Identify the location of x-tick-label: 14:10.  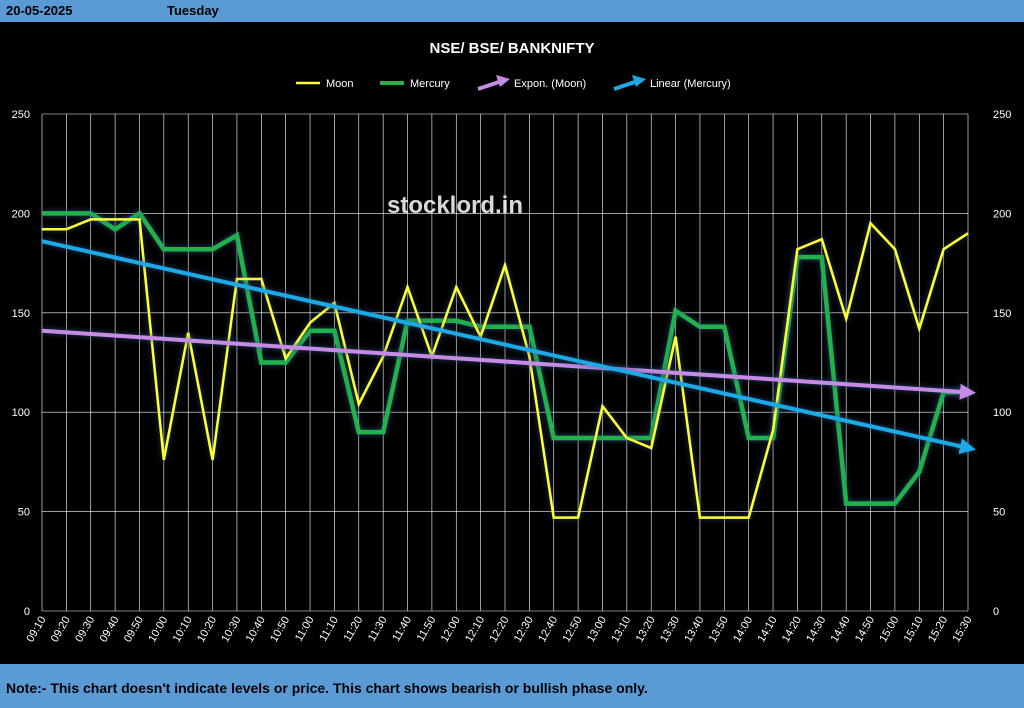
(767, 630).